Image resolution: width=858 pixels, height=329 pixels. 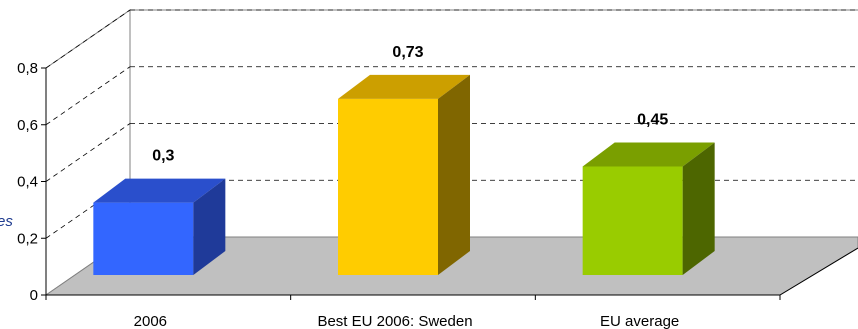 I want to click on left-edge-text-fragment: es, so click(x=6, y=221).